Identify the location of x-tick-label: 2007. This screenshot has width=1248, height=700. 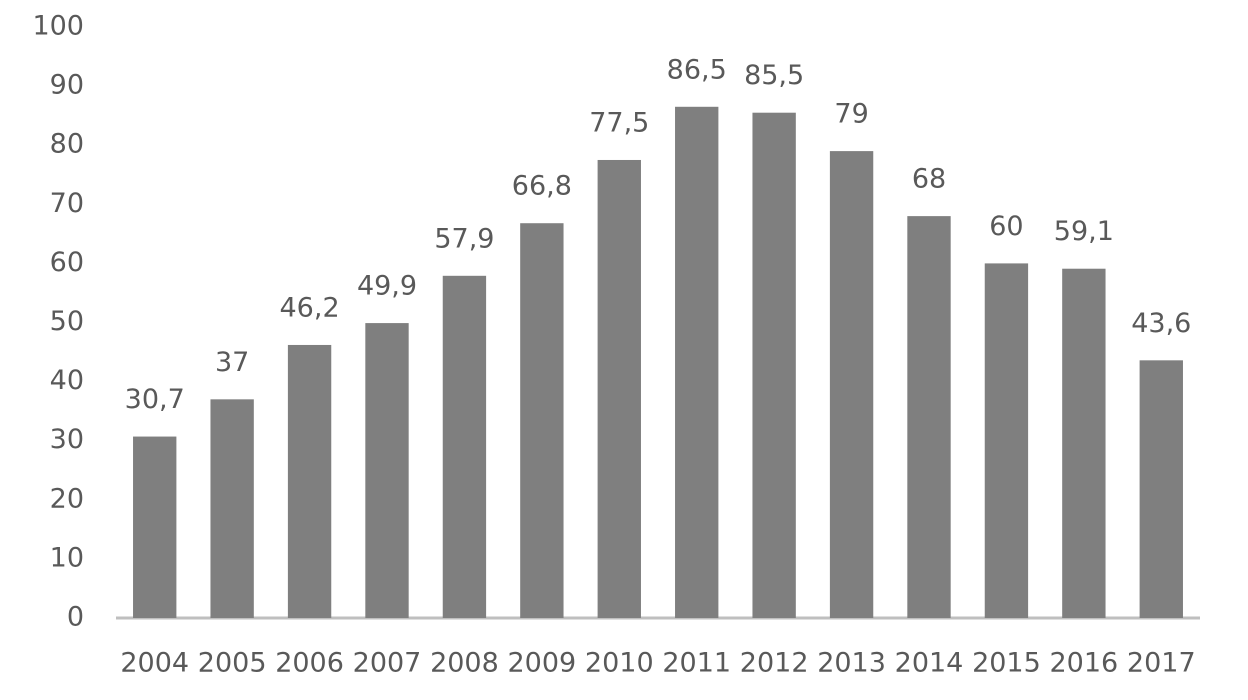
(387, 663).